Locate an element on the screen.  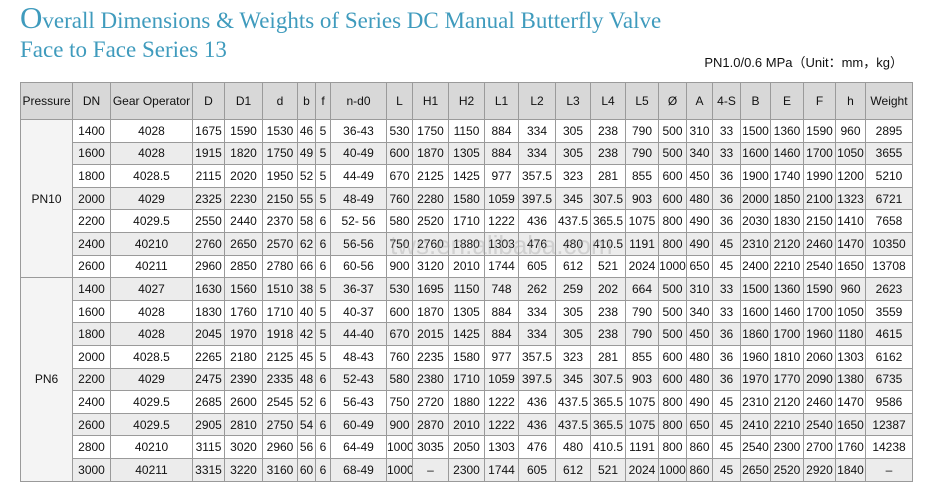
table-cell: 3655 is located at coordinates (889, 153).